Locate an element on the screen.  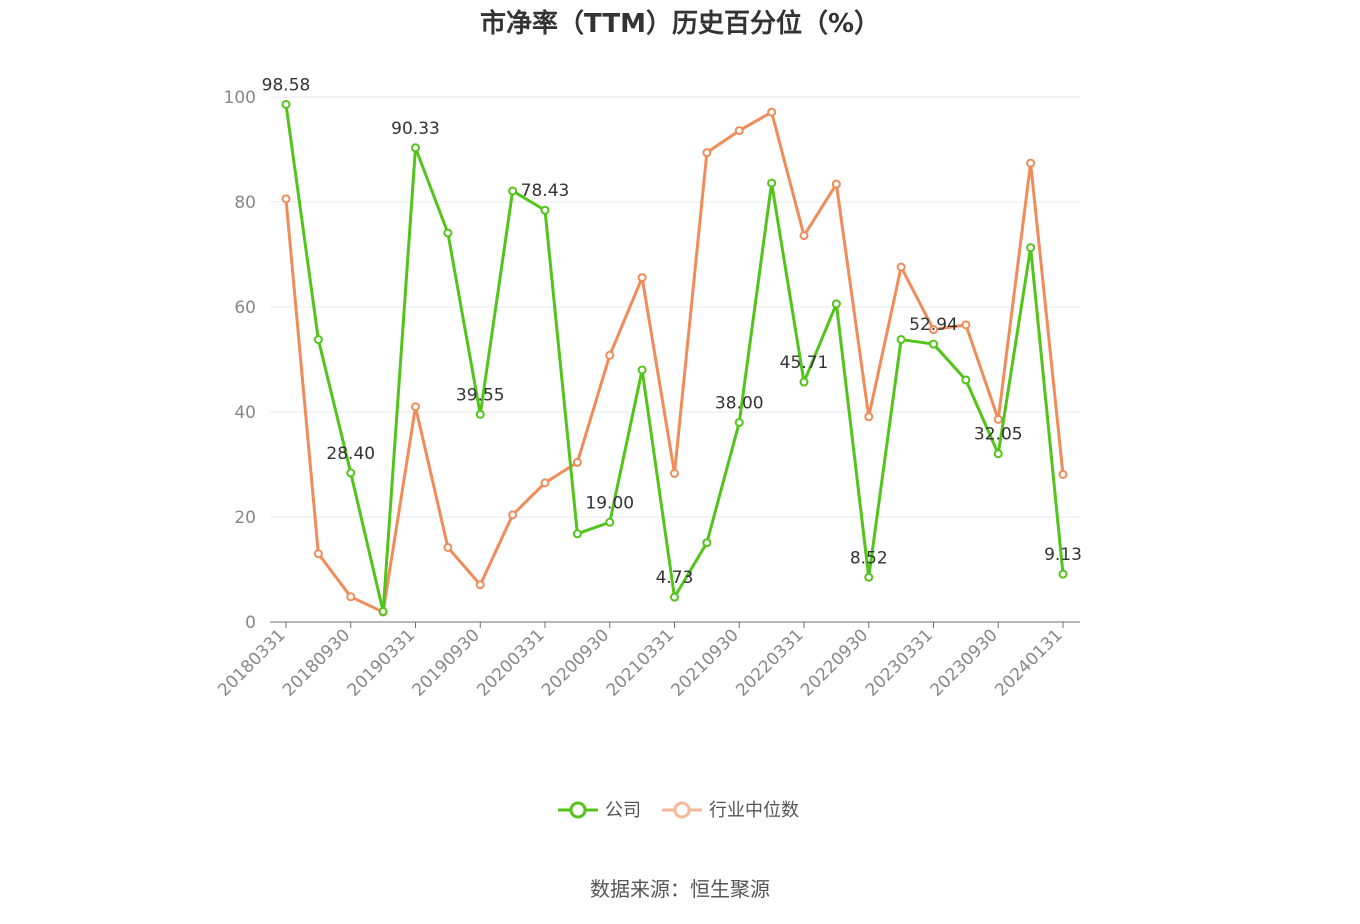
x-tick-label: 20210331 is located at coordinates (640, 662).